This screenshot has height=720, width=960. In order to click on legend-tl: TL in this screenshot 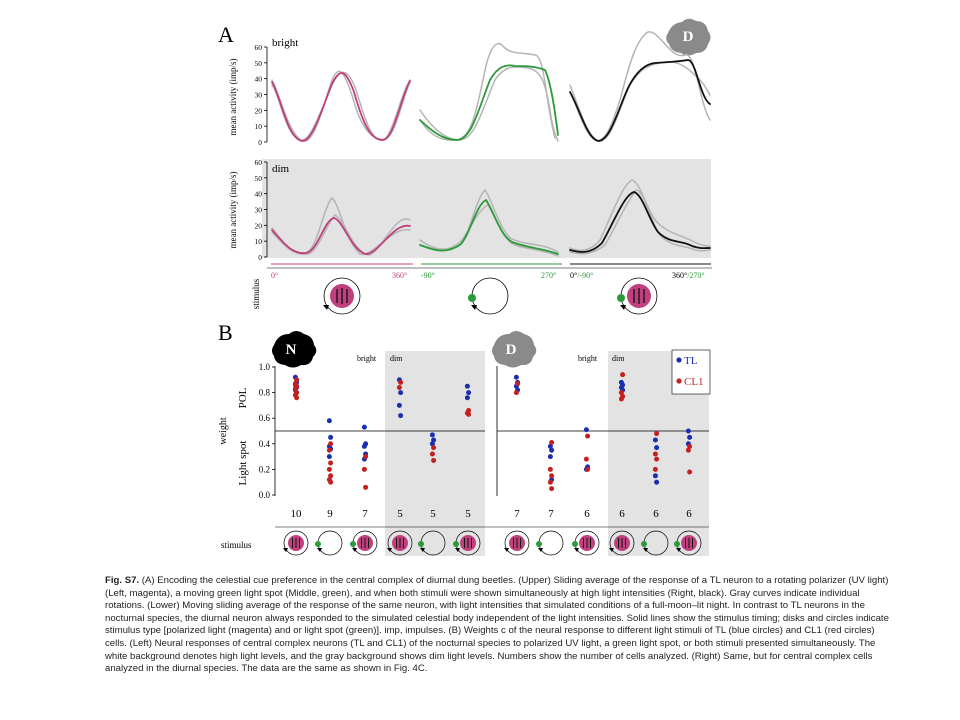, I will do `click(691, 361)`.